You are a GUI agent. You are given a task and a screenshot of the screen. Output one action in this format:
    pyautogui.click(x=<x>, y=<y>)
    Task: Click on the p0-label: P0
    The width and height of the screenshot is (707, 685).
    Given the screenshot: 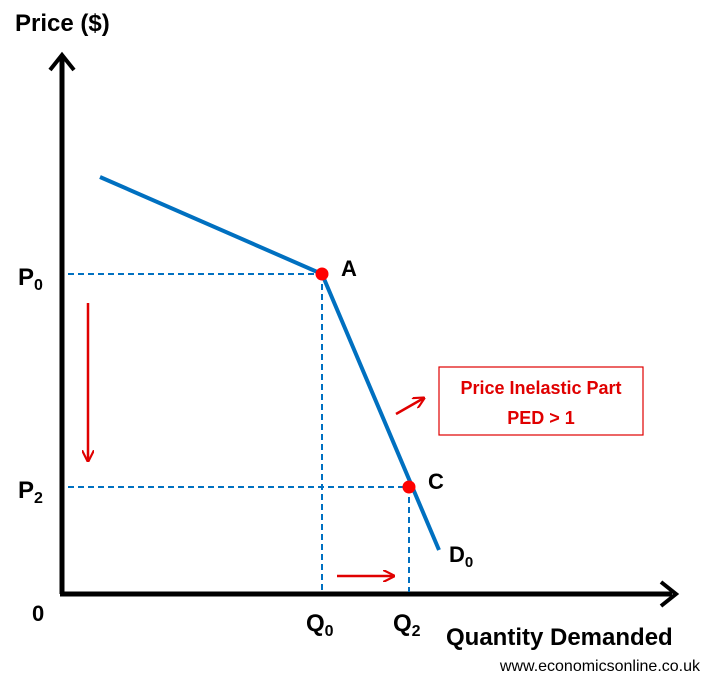 What is the action you would take?
    pyautogui.click(x=30, y=279)
    